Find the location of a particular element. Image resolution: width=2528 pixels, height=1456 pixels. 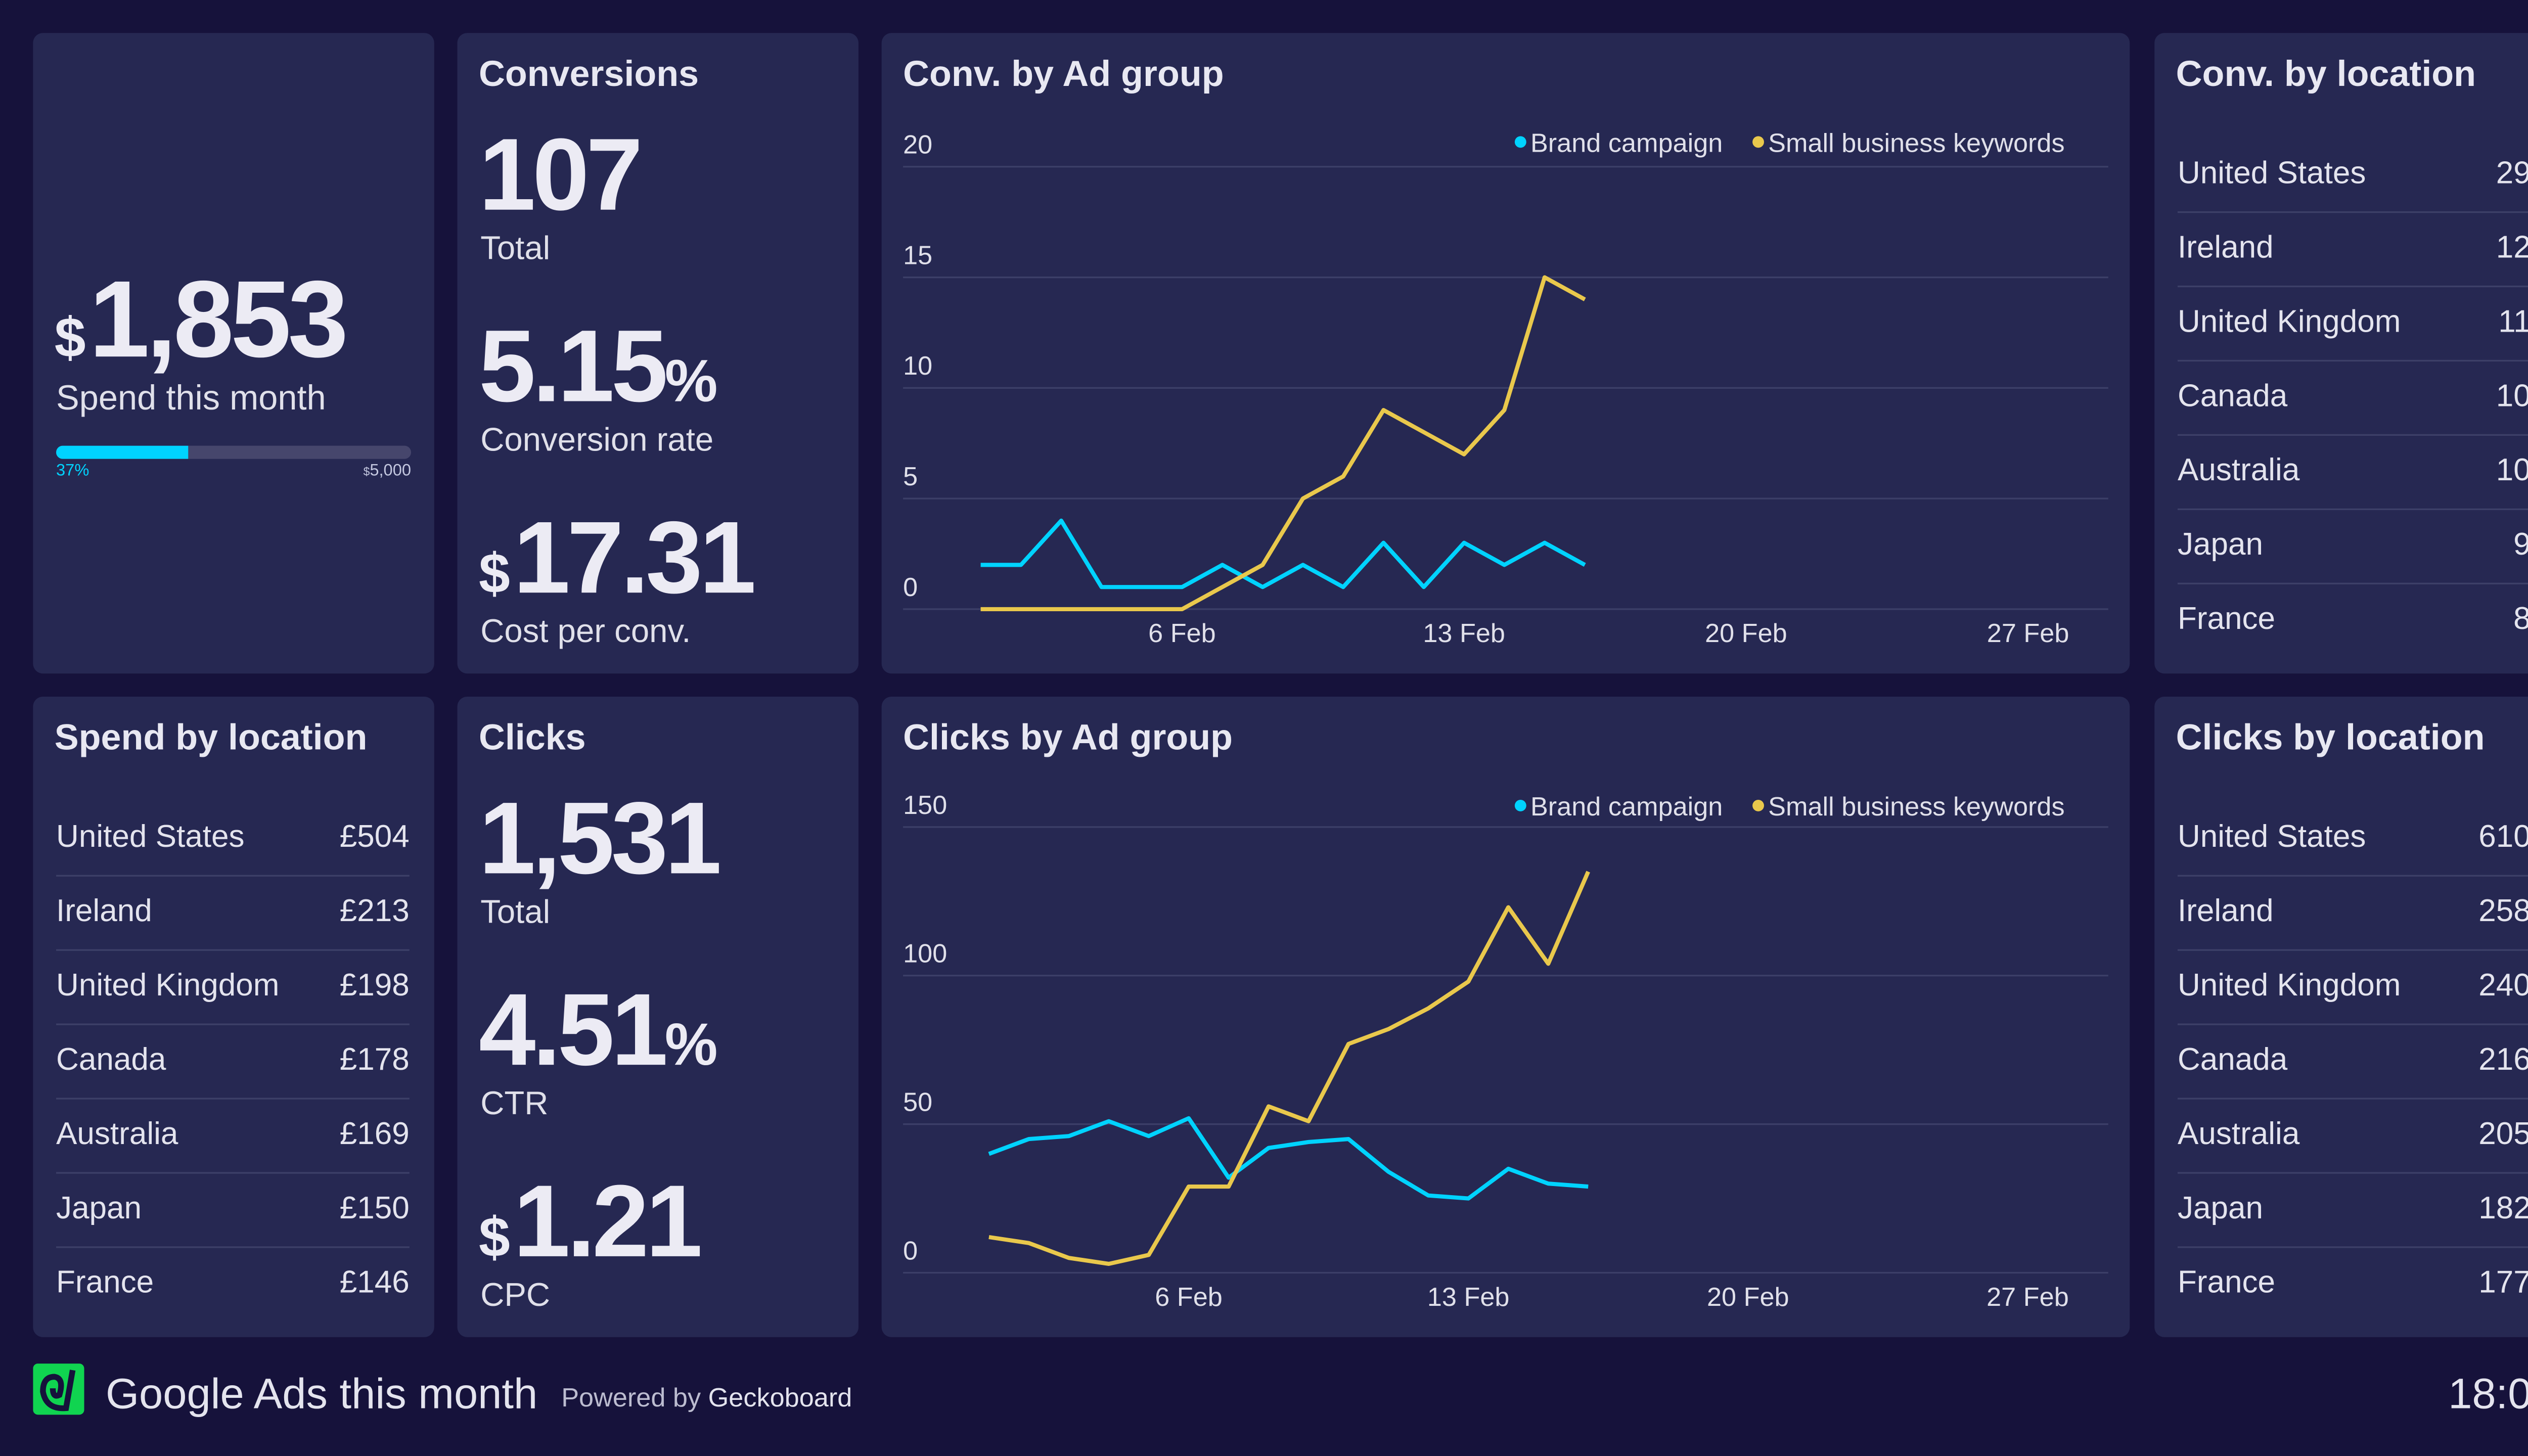

x-tick-label: 6 Feb is located at coordinates (1189, 1297).